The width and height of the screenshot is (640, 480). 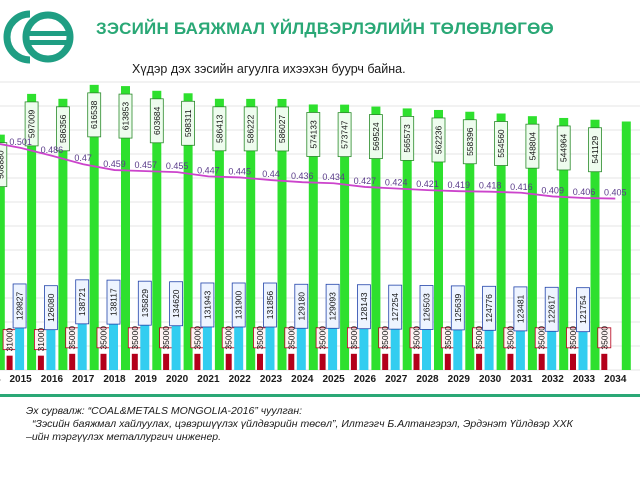 I want to click on x-tick-label: 2028, so click(x=427, y=379).